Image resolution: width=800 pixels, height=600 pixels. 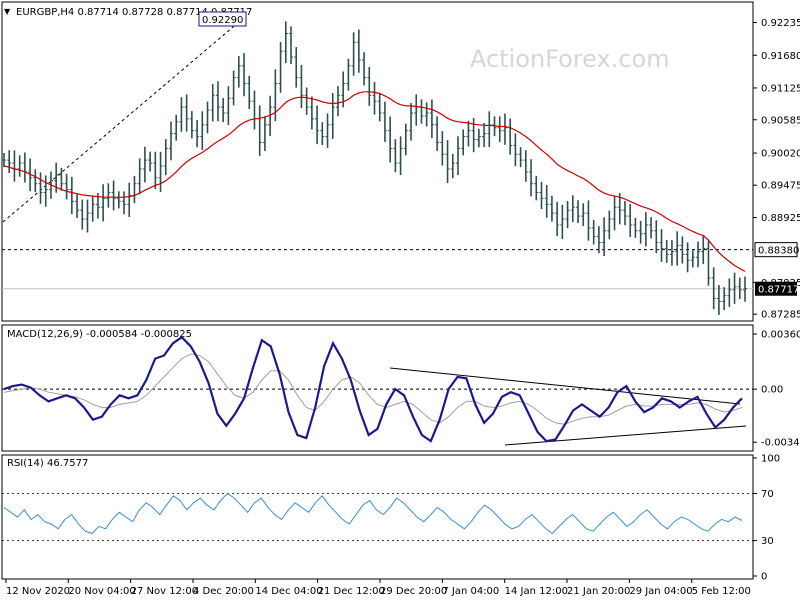 I want to click on x-tick-label: 21 Dec 12:00, so click(x=351, y=591).